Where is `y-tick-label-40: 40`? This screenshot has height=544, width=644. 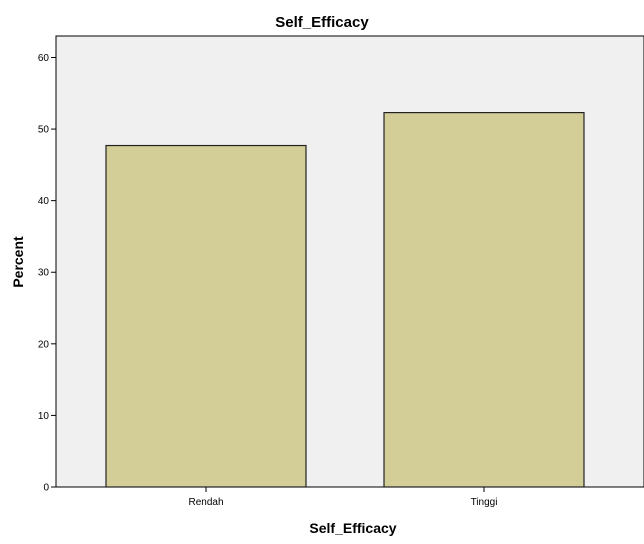
y-tick-label-40: 40 is located at coordinates (44, 201).